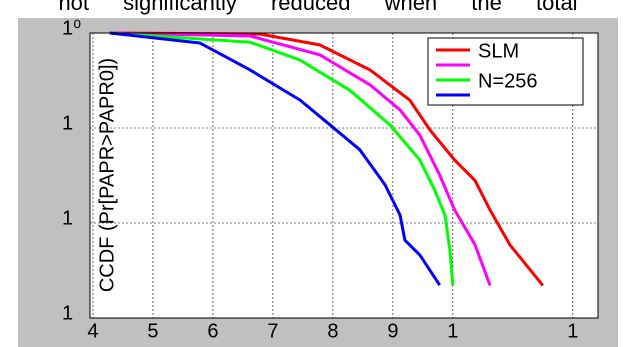  What do you see at coordinates (92, 331) in the screenshot?
I see `x-tick-label: 4` at bounding box center [92, 331].